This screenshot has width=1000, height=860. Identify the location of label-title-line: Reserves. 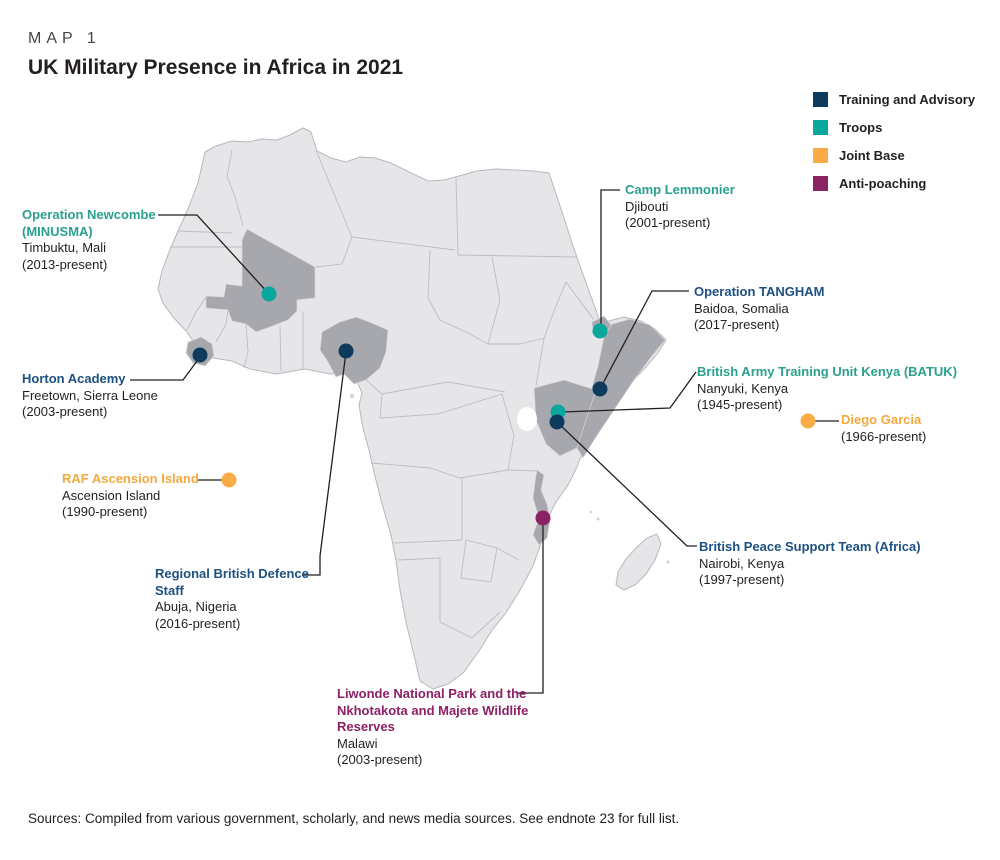
(366, 726).